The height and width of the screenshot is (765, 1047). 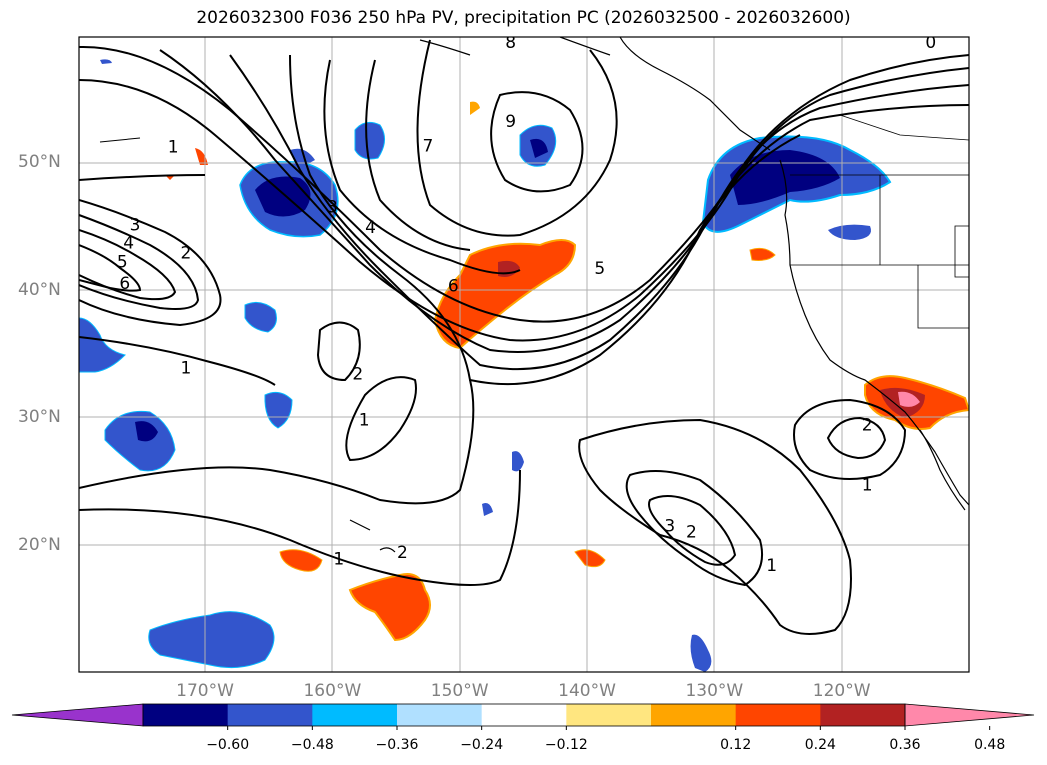 I want to click on colorbar-tick-label: −0.24, so click(x=482, y=745).